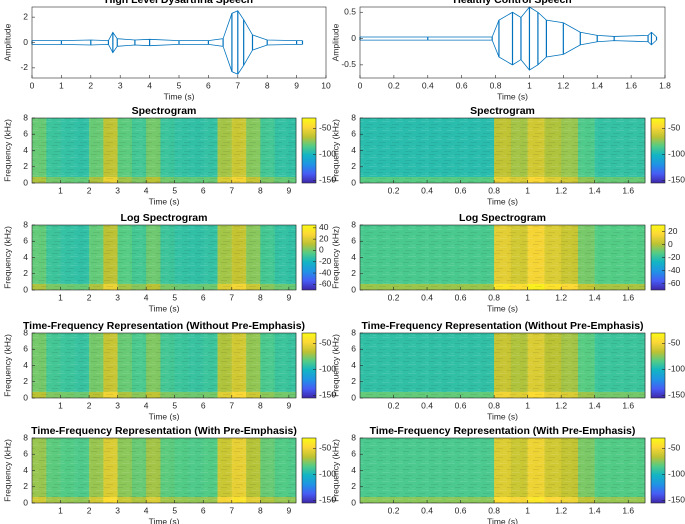  I want to click on chart-title: Log Spectrogram, so click(164, 218).